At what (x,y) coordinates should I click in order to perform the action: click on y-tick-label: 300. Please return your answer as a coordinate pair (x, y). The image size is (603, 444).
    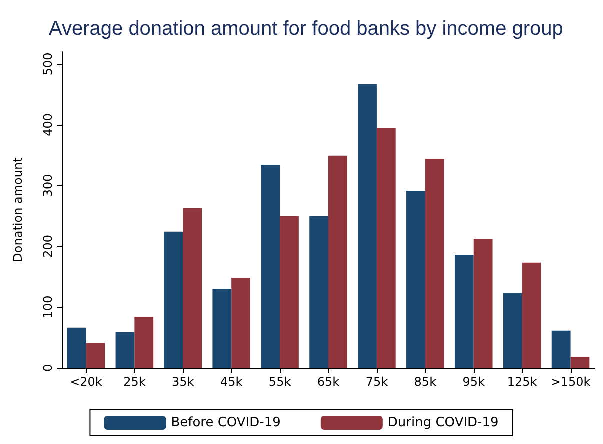
    Looking at the image, I should click on (48, 186).